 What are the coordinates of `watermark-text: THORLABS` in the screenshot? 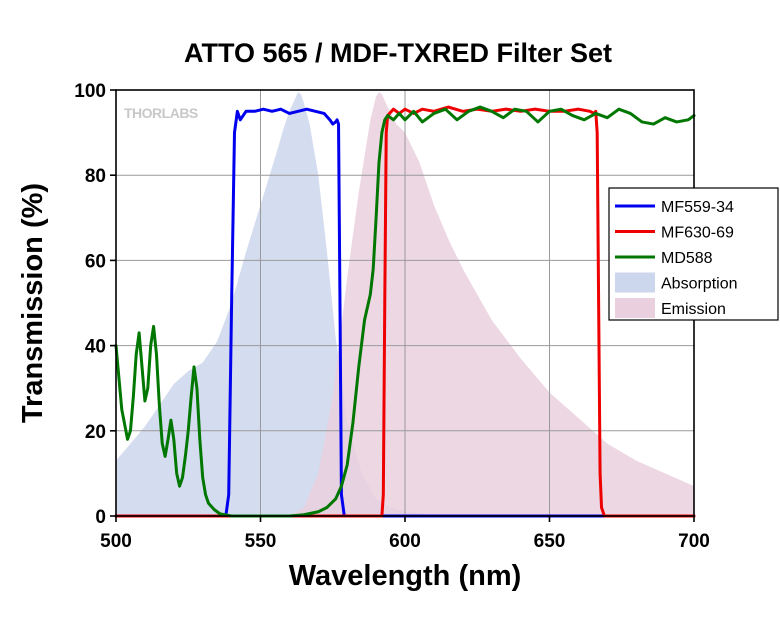 It's located at (161, 113).